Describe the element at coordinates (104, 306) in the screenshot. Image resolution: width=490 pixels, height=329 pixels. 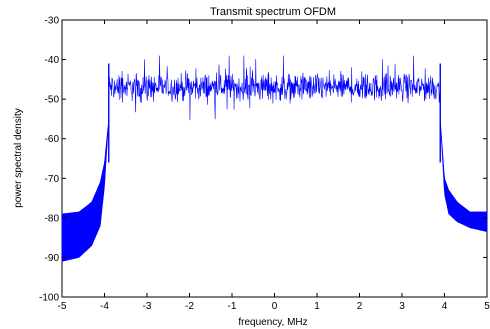
I see `x-tick-label: -4` at that location.